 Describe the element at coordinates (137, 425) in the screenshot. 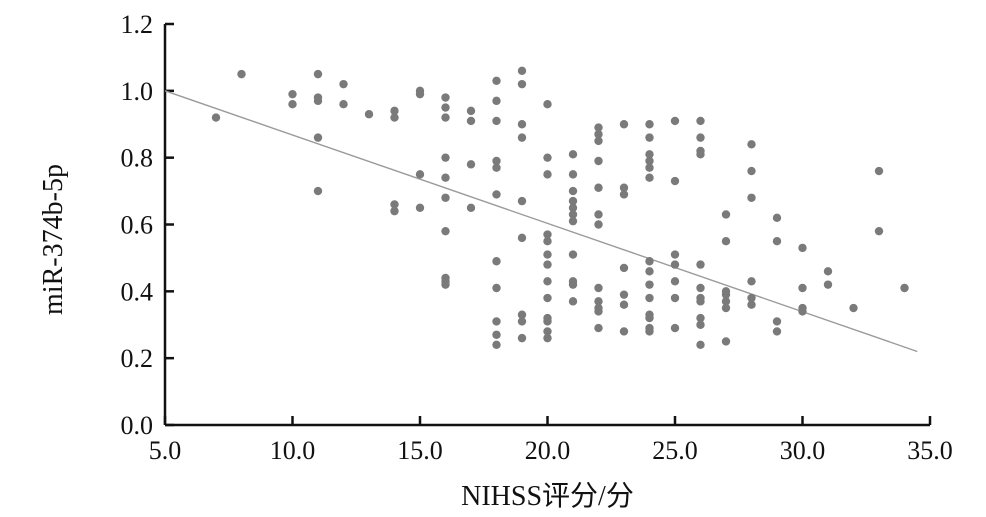

I see `y-tick-label: 0.0` at that location.